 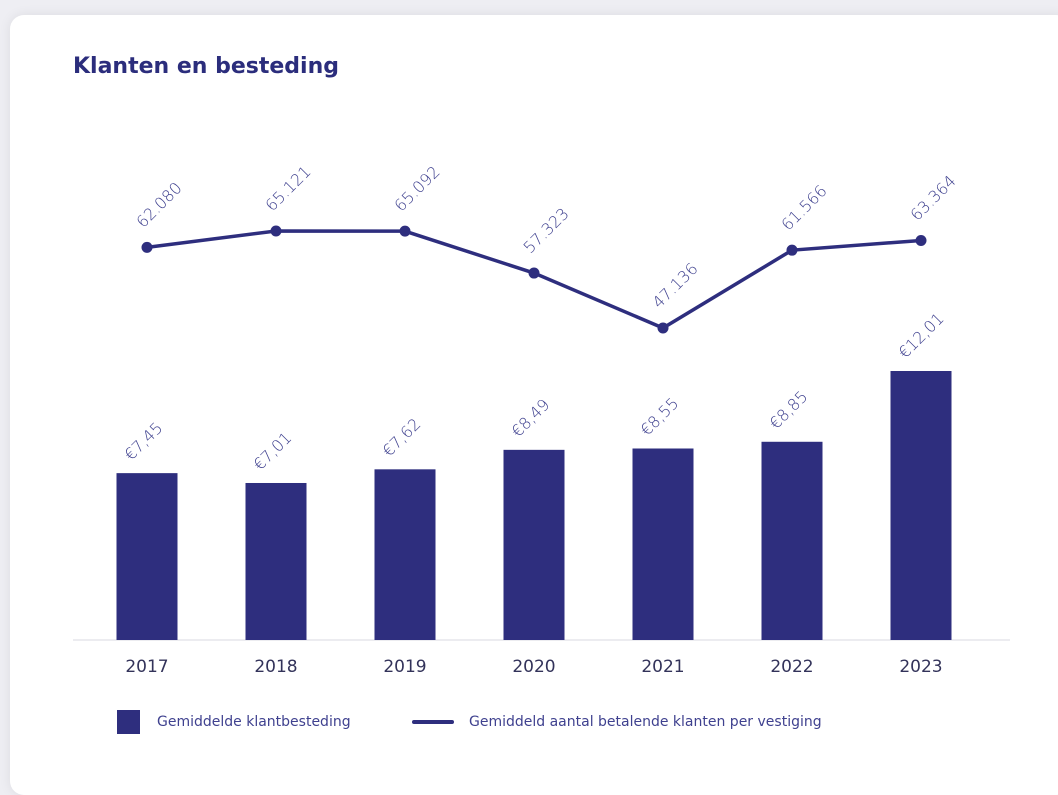 What do you see at coordinates (662, 667) in the screenshot?
I see `x-tick-label: 2021` at bounding box center [662, 667].